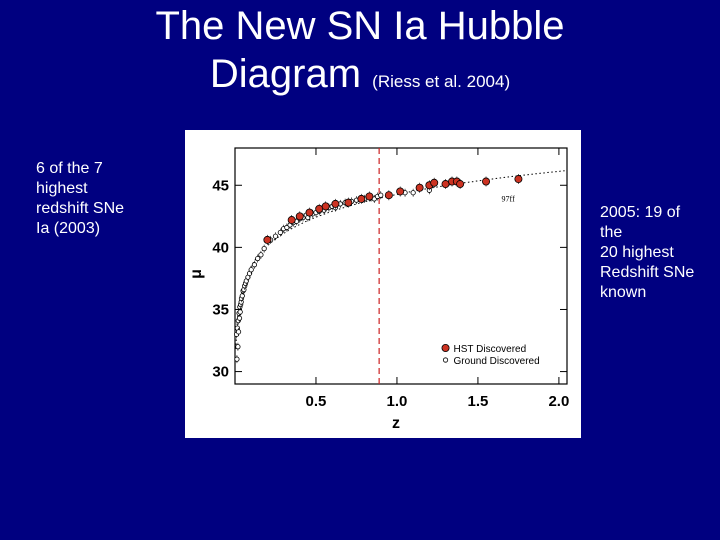 This screenshot has height=540, width=720. Describe the element at coordinates (69, 168) in the screenshot. I see `left-note-line: 6 of the 7` at that location.